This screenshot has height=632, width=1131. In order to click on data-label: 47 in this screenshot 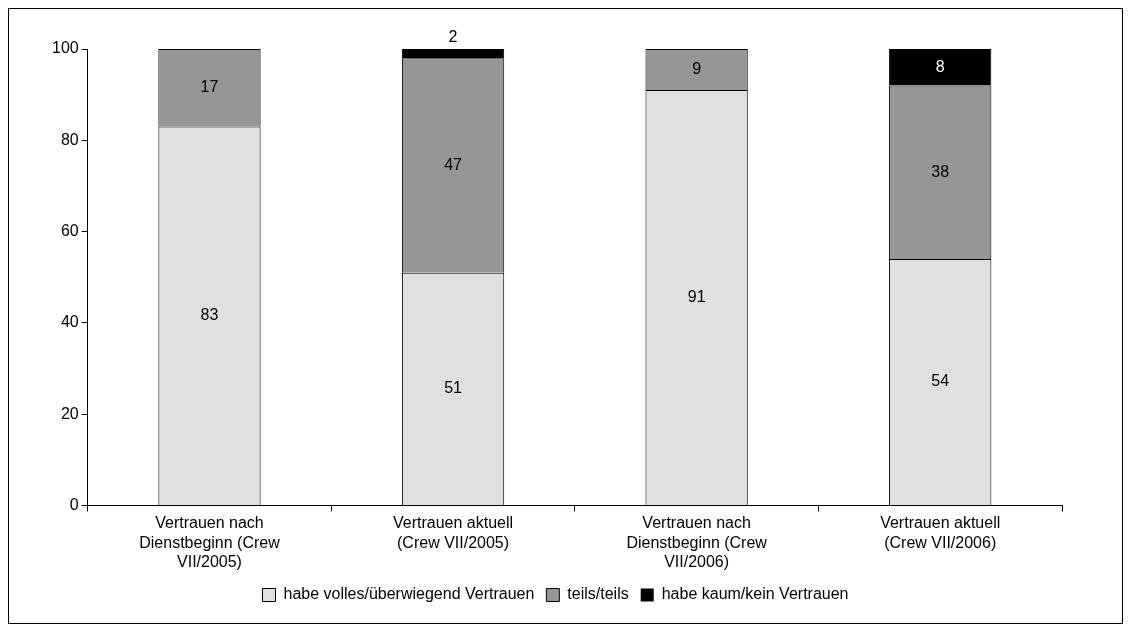, I will do `click(453, 164)`.